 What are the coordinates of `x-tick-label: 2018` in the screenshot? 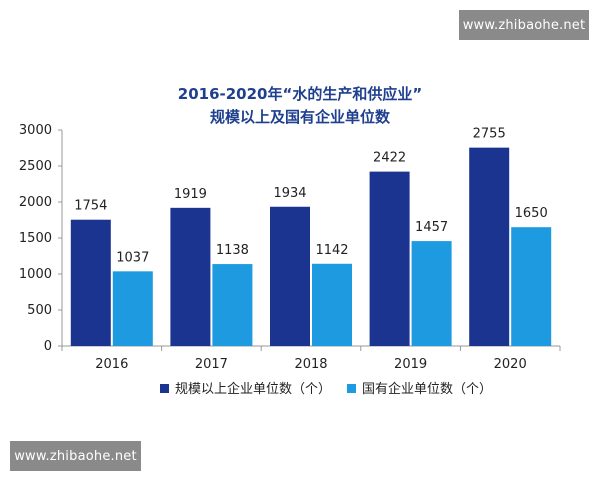 It's located at (310, 364).